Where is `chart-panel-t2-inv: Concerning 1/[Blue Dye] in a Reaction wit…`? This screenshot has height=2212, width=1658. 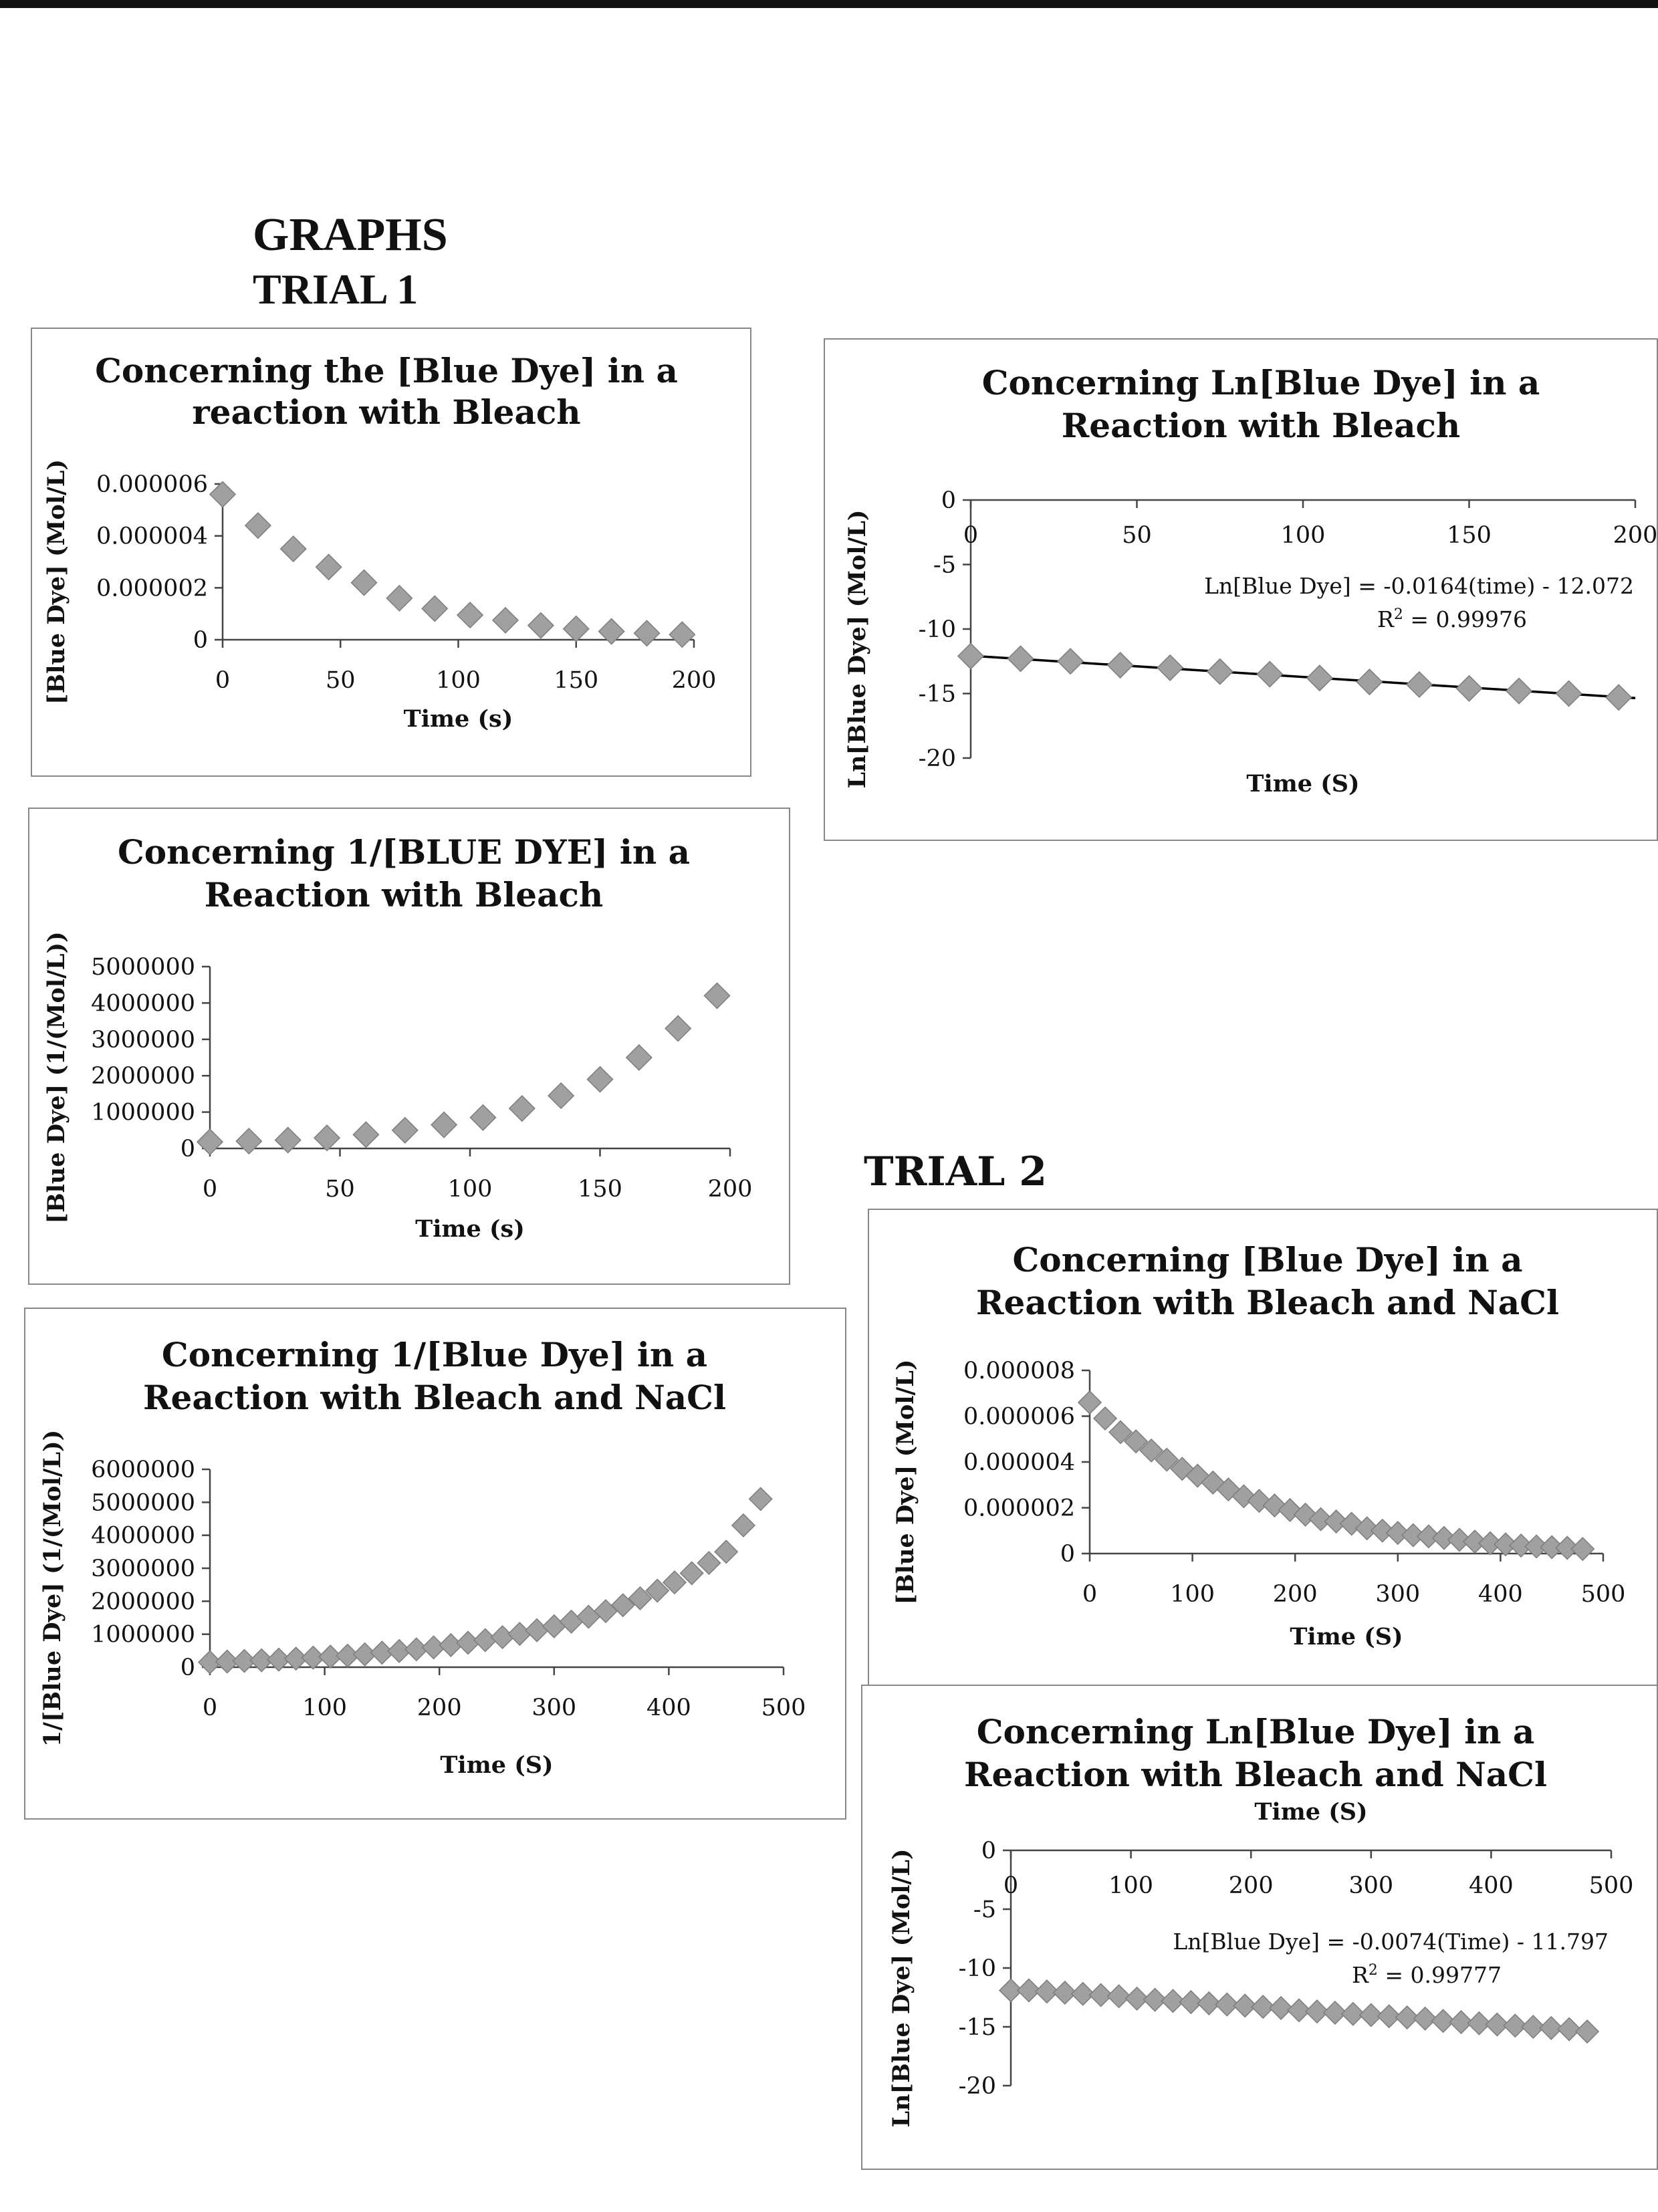
chart-panel-t2-inv: Concerning 1/[Blue Dye] in a Reaction wit… is located at coordinates (435, 1564).